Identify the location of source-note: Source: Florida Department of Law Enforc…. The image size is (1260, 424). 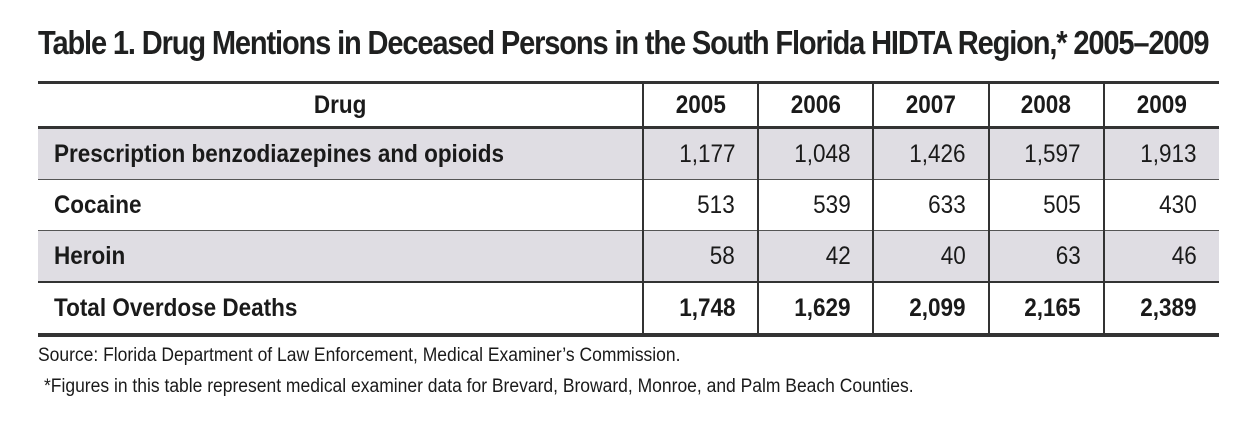
(359, 355).